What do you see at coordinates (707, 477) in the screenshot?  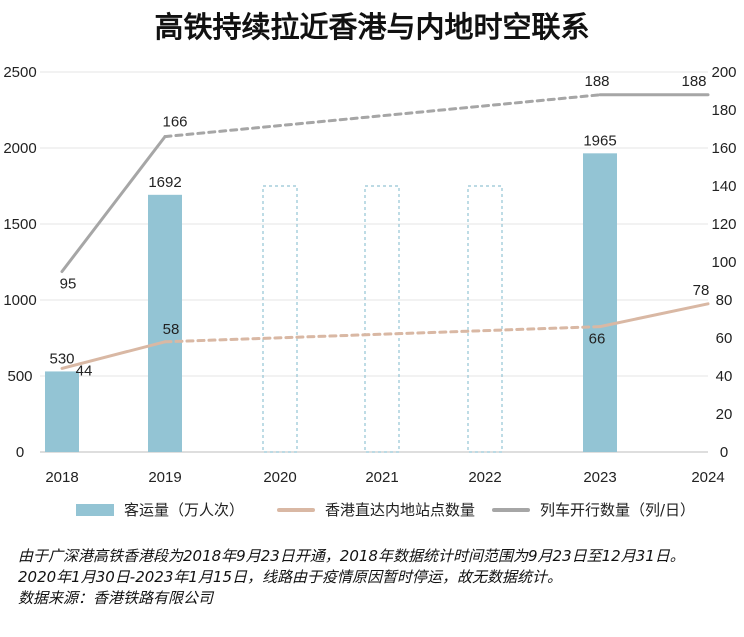 I see `x-tick-label: 2024` at bounding box center [707, 477].